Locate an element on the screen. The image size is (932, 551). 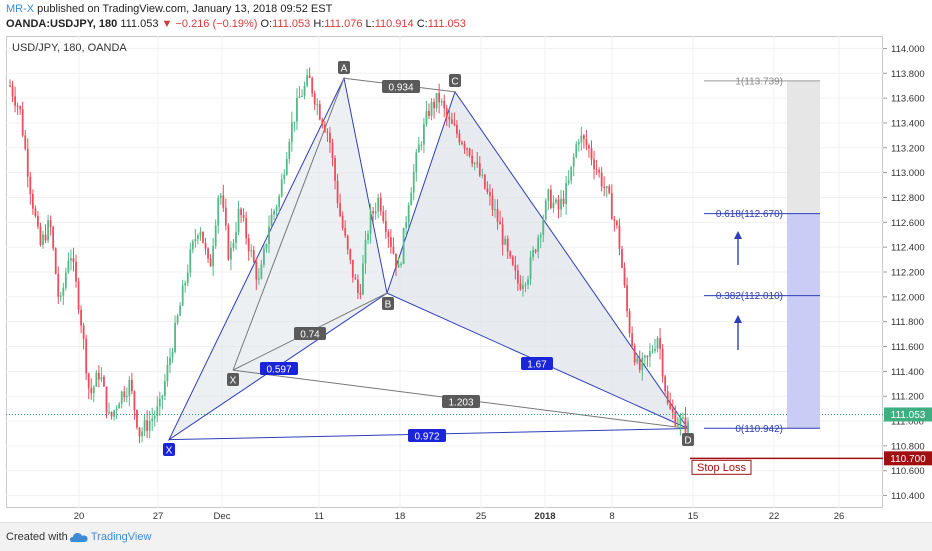
y-tick-label: 110.800 is located at coordinates (908, 446).